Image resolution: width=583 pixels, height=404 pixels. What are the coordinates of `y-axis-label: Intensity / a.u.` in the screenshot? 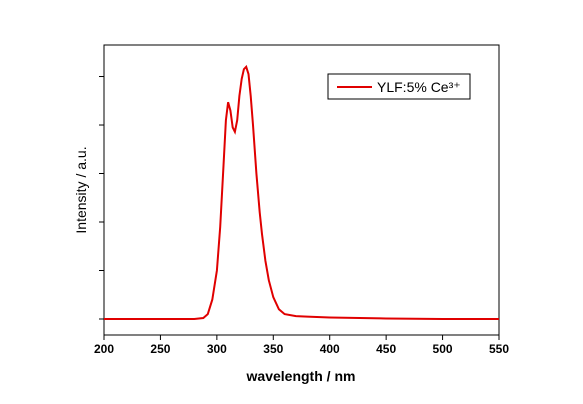 It's located at (81, 189).